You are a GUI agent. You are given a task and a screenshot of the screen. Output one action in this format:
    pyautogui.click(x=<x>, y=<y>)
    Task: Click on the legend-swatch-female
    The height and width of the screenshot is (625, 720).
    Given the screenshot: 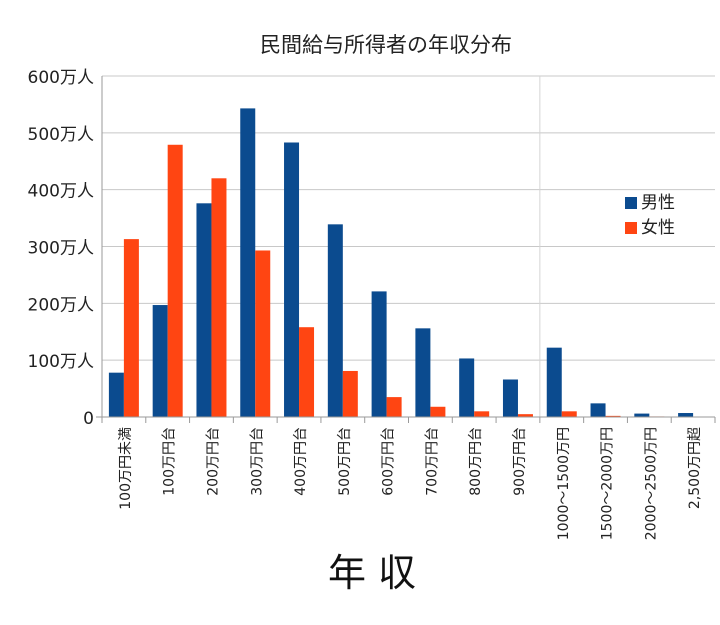 What is the action you would take?
    pyautogui.click(x=631, y=228)
    